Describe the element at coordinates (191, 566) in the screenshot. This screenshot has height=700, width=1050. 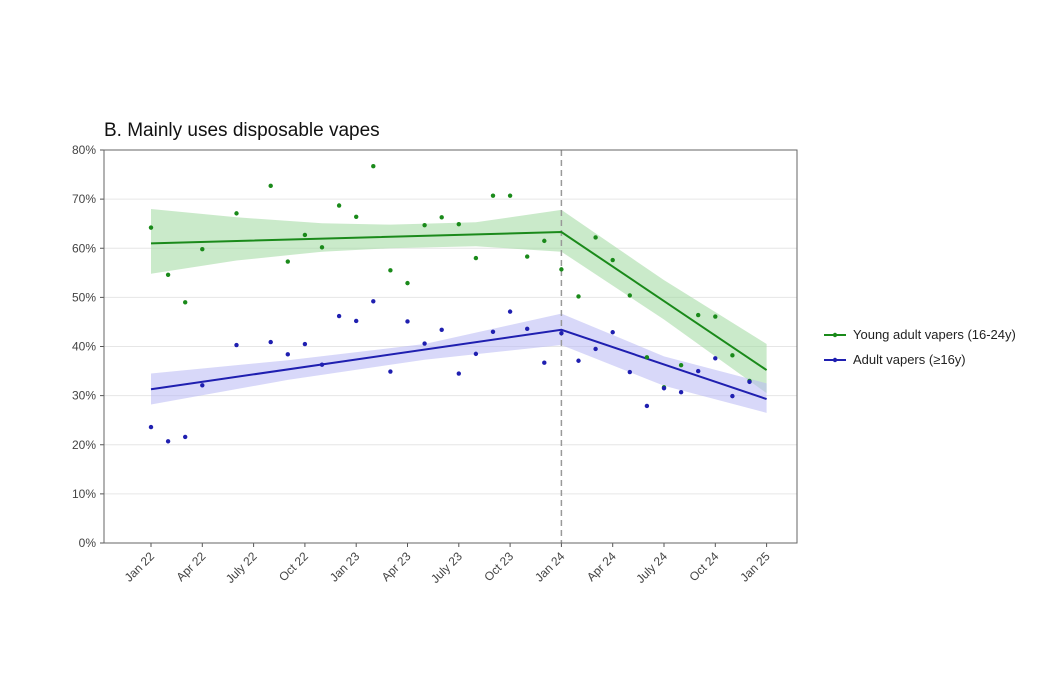
I see `x-tick-label: Apr 22` at that location.